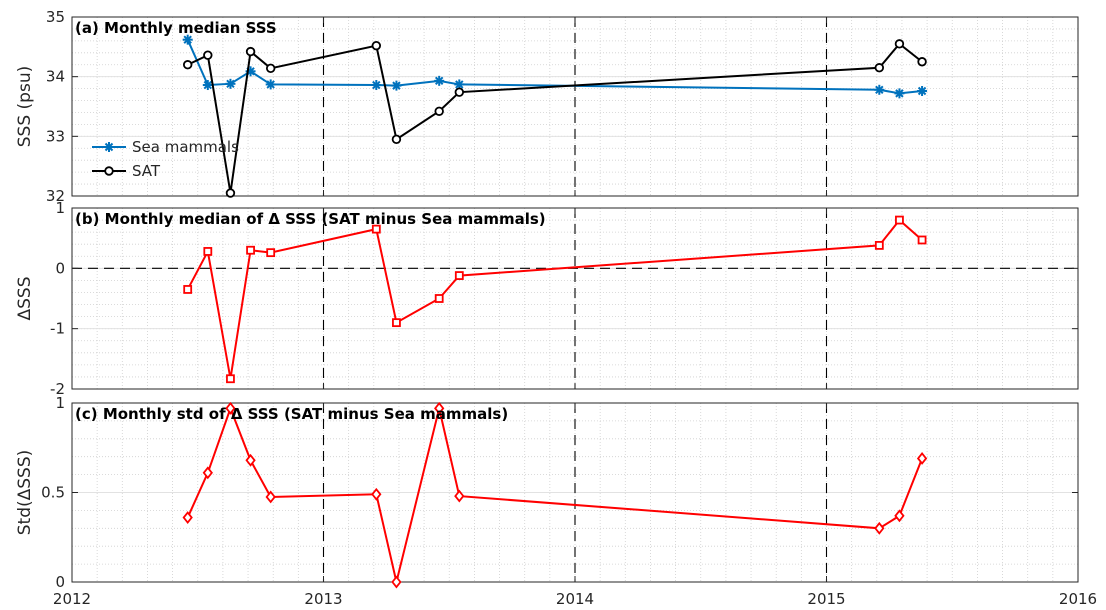  What do you see at coordinates (146, 171) in the screenshot?
I see `legend-entry-label: SAT` at bounding box center [146, 171].